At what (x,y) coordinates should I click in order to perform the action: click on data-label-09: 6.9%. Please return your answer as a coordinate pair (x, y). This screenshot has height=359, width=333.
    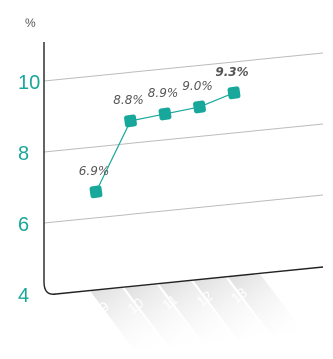
    Looking at the image, I should click on (94, 171).